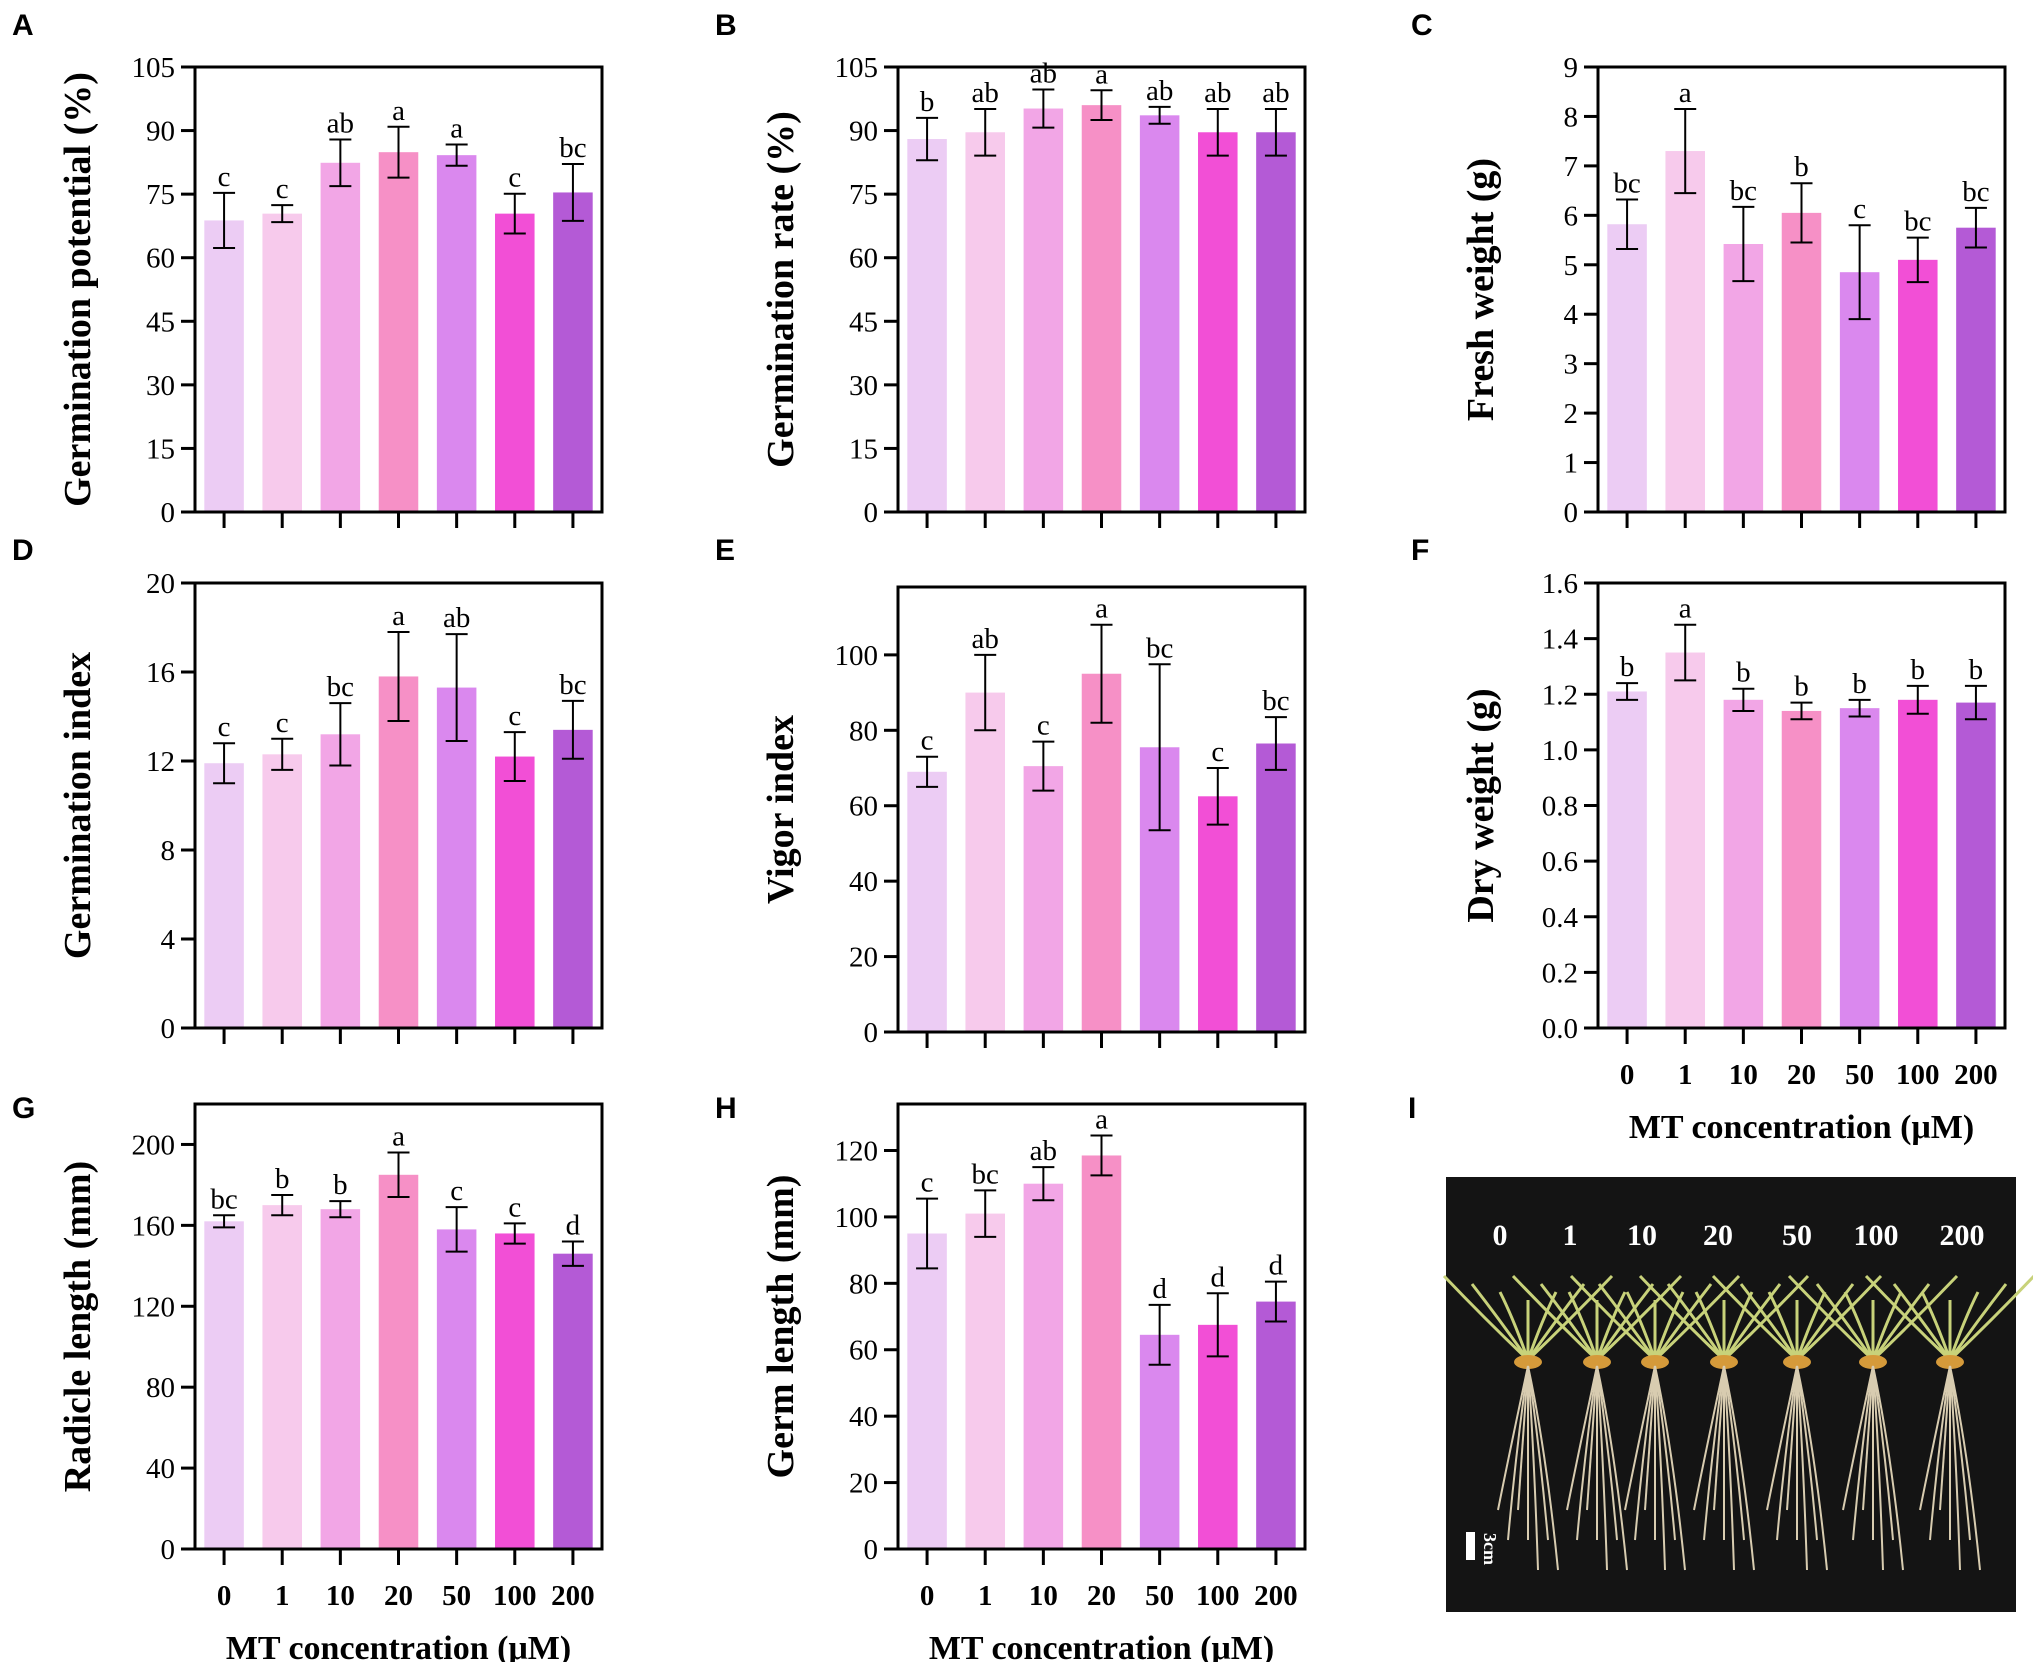  I want to click on y-tick-label: 3, so click(1571, 365).